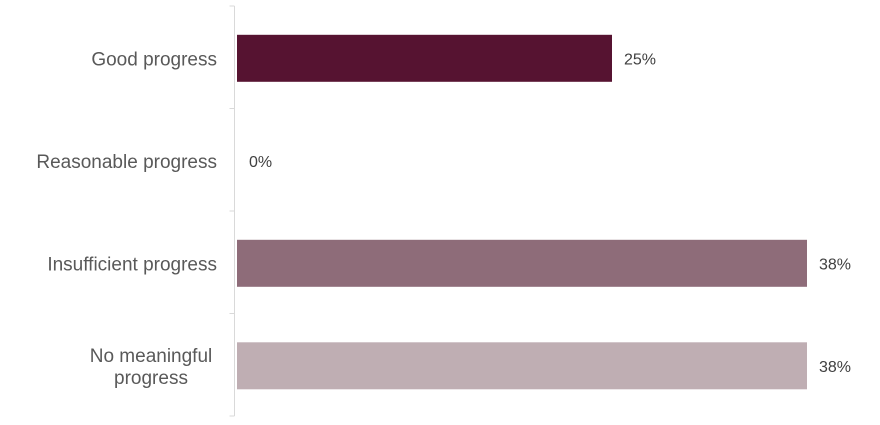 The height and width of the screenshot is (425, 880). Describe the element at coordinates (260, 162) in the screenshot. I see `data-label: 0%` at that location.